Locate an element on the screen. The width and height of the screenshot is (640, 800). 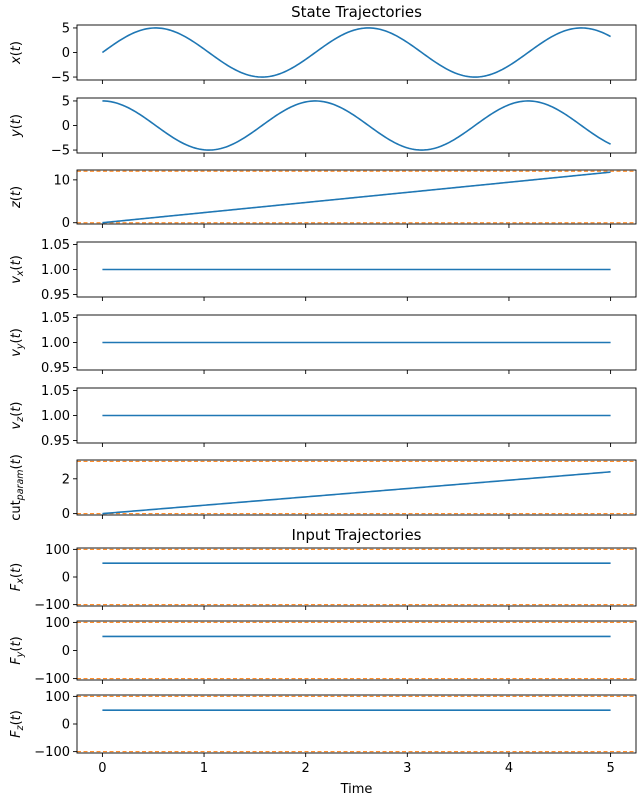
x-tick-label: 3 is located at coordinates (407, 768).